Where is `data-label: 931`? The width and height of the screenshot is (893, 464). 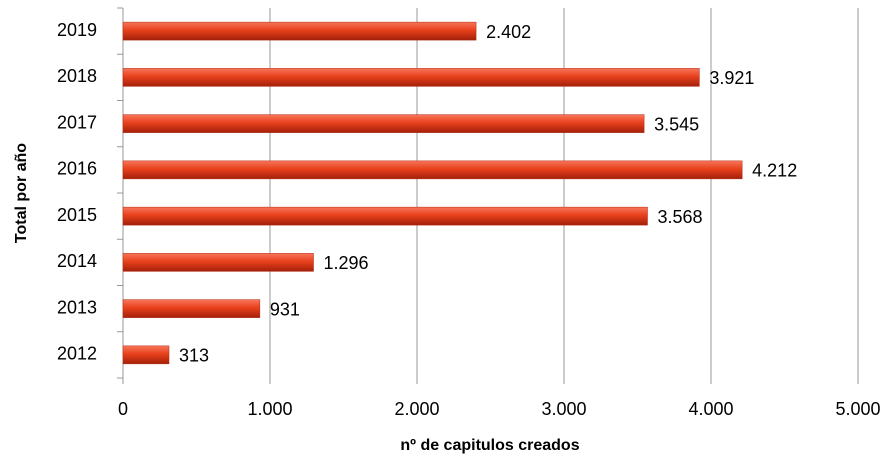
data-label: 931 is located at coordinates (285, 309).